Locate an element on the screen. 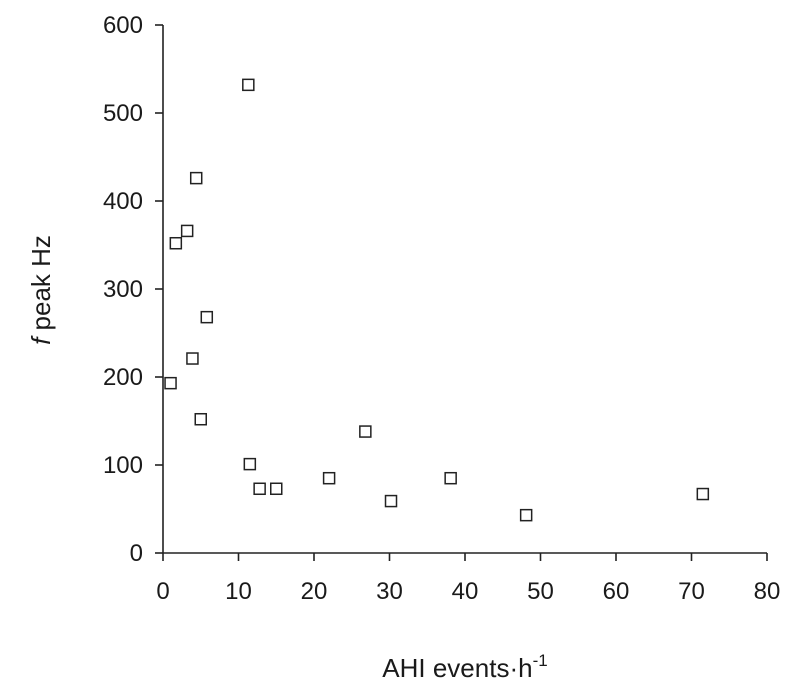  y-axis-title-italic: f is located at coordinates (41, 340).